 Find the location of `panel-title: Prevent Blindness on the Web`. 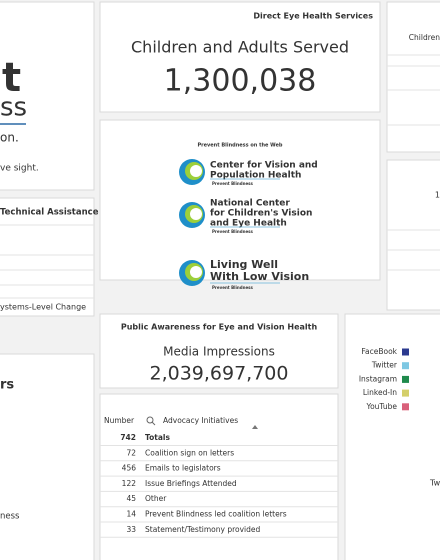

panel-title: Prevent Blindness on the Web is located at coordinates (239, 146).